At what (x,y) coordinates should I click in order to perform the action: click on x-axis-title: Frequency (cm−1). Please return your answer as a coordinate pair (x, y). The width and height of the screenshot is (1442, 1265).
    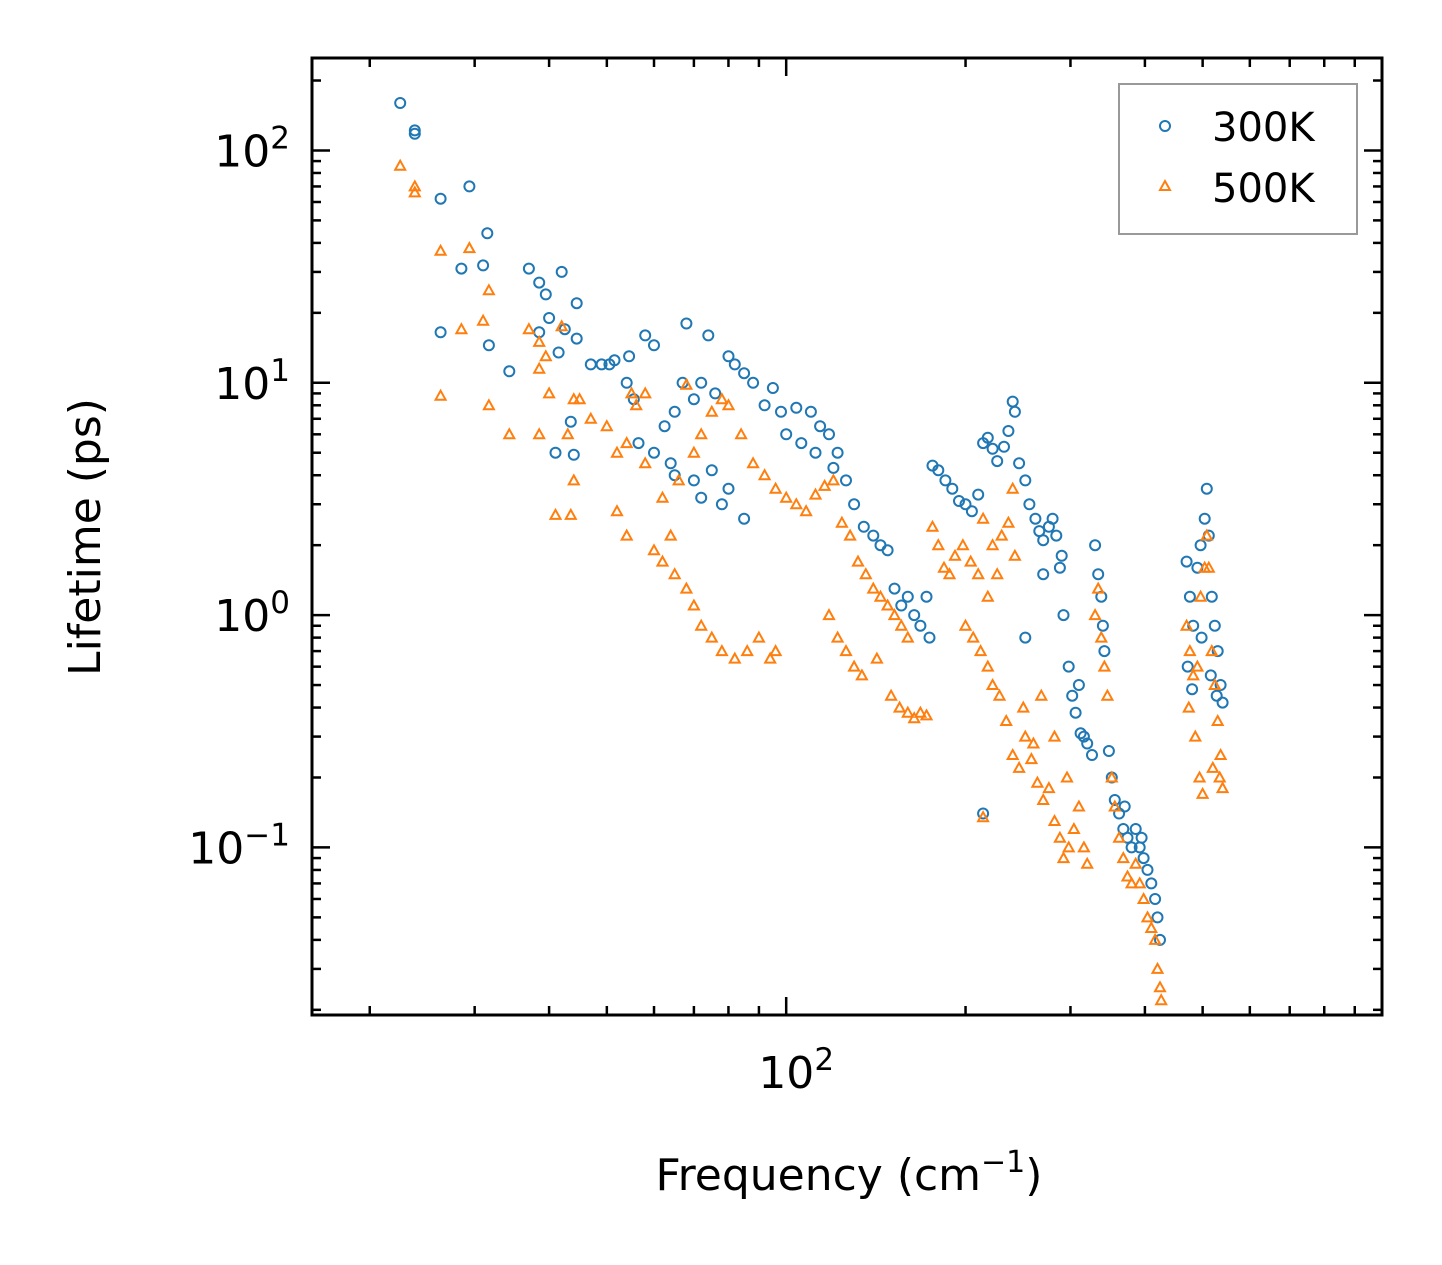
    Looking at the image, I should click on (849, 1173).